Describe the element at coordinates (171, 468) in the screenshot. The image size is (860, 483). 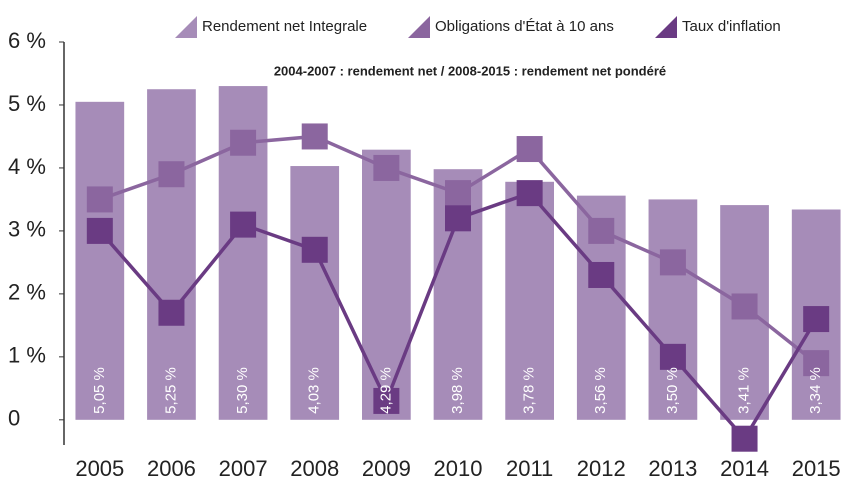
I see `x-tick-label: 2006` at that location.